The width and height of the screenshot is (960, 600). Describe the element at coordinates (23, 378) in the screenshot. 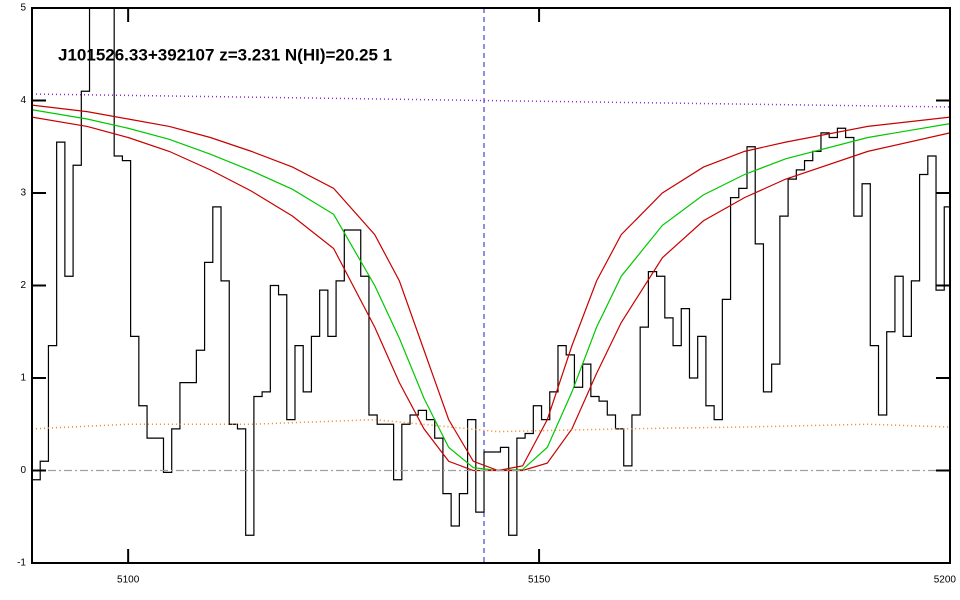

I see `y-tick-label: 1` at that location.